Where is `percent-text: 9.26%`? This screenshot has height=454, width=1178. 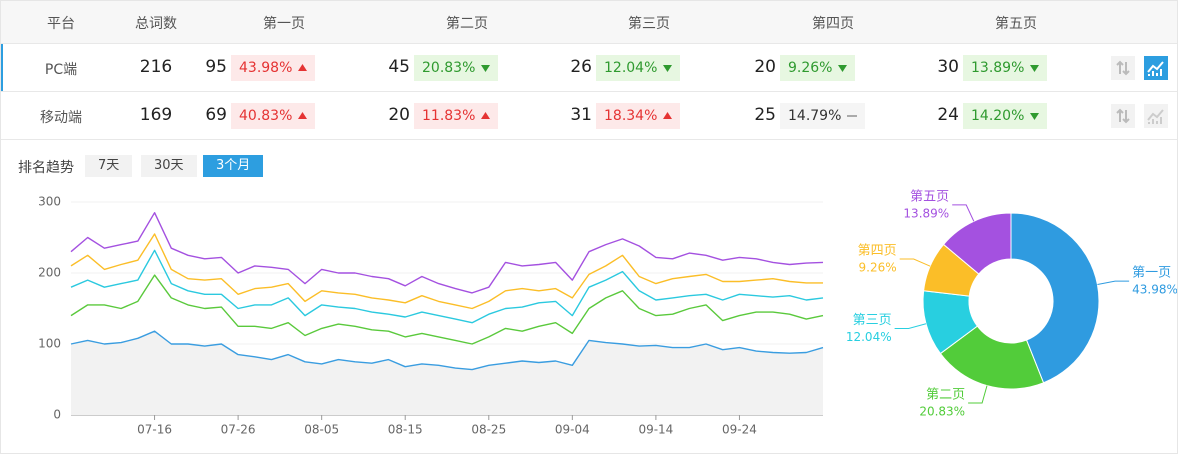 percent-text: 9.26% is located at coordinates (810, 68).